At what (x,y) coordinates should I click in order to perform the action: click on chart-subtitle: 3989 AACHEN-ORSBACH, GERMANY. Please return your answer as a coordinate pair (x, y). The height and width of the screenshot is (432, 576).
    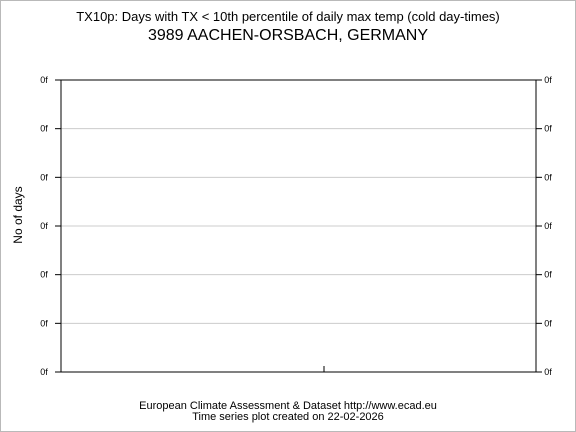
    Looking at the image, I should click on (288, 35).